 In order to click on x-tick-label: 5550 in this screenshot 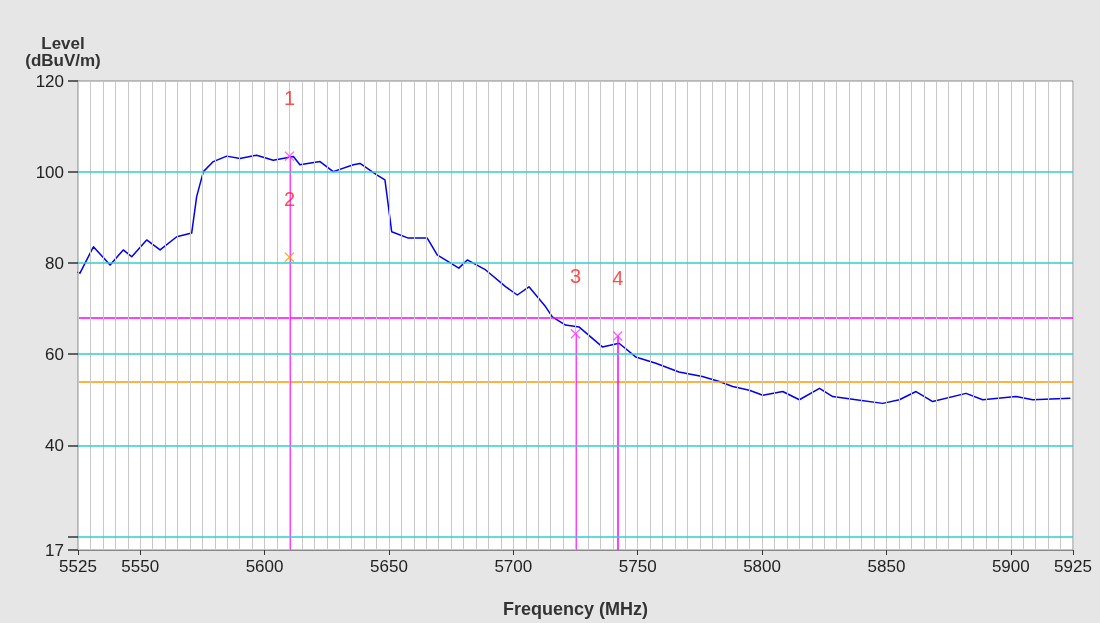, I will do `click(140, 566)`.